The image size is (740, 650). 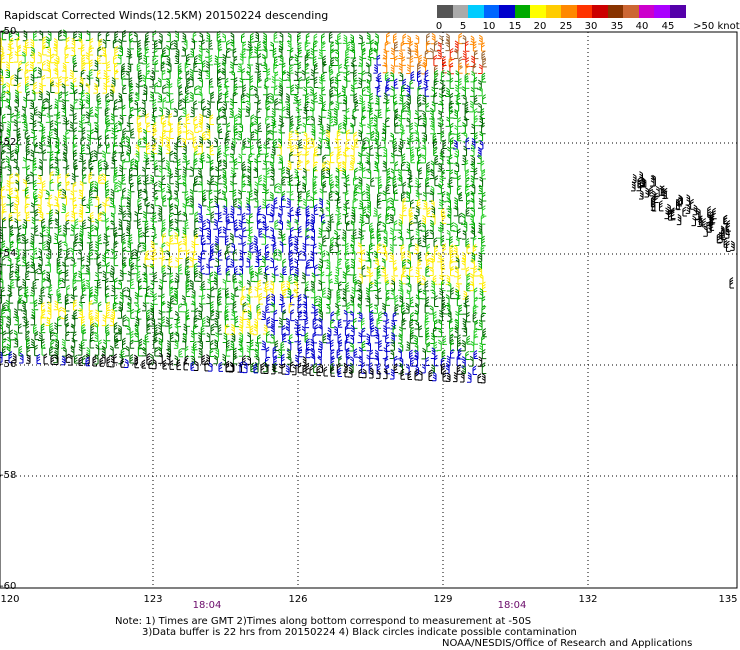 What do you see at coordinates (512, 605) in the screenshot?
I see `time-label-2: 18:04` at bounding box center [512, 605].